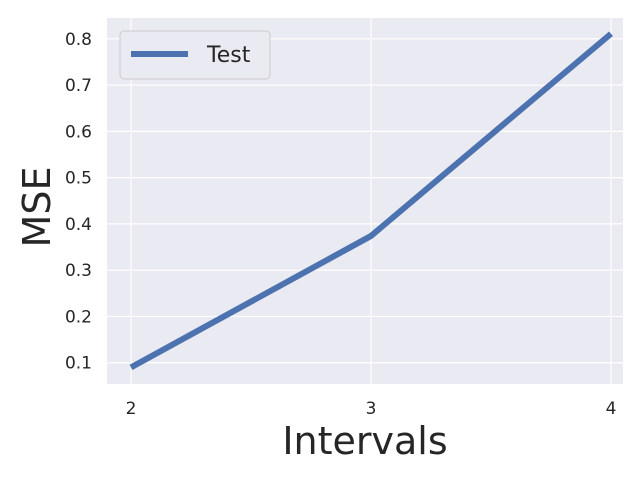 The width and height of the screenshot is (640, 480). Describe the element at coordinates (78, 132) in the screenshot. I see `y-tick-label: 0.6` at that location.